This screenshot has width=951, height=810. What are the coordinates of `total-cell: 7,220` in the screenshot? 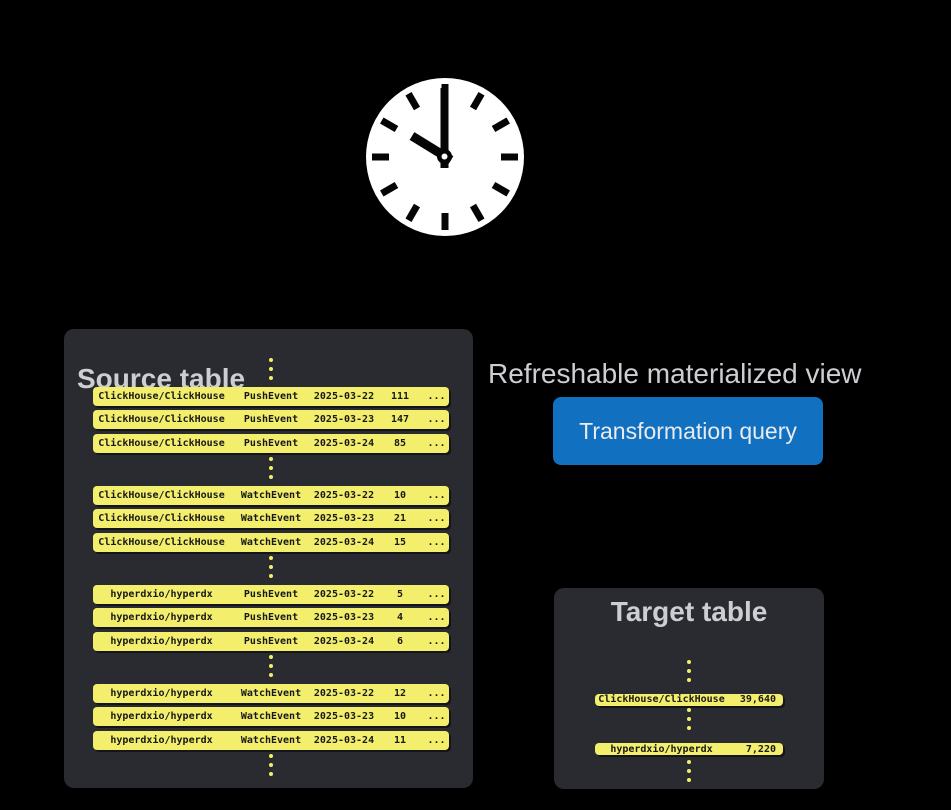 It's located at (760, 749).